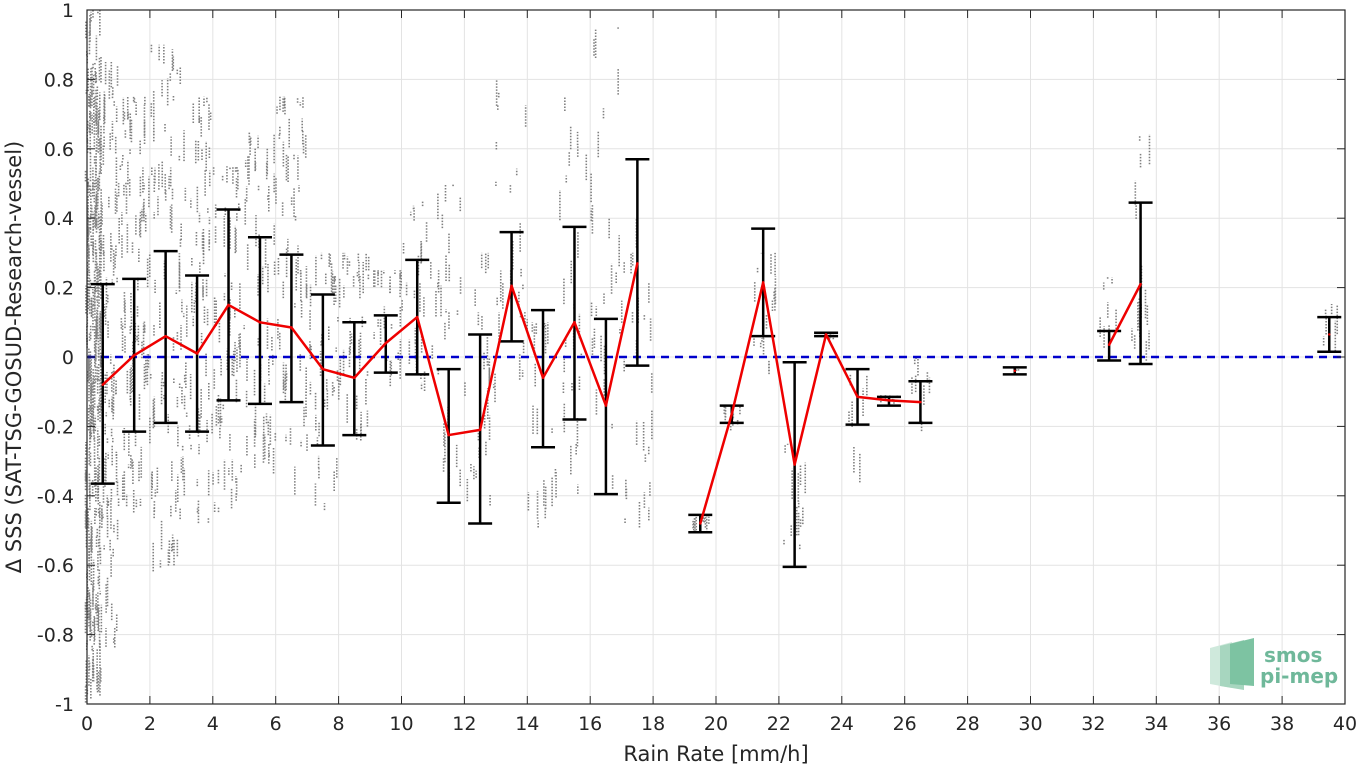 The width and height of the screenshot is (1360, 768). What do you see at coordinates (1219, 724) in the screenshot?
I see `x-tick-label: 36` at bounding box center [1219, 724].